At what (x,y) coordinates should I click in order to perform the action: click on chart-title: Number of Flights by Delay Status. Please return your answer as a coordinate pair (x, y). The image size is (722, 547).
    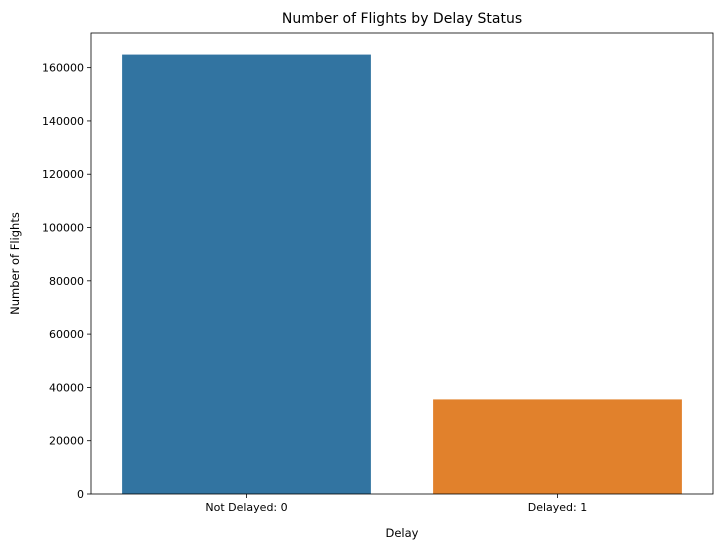
    Looking at the image, I should click on (402, 19).